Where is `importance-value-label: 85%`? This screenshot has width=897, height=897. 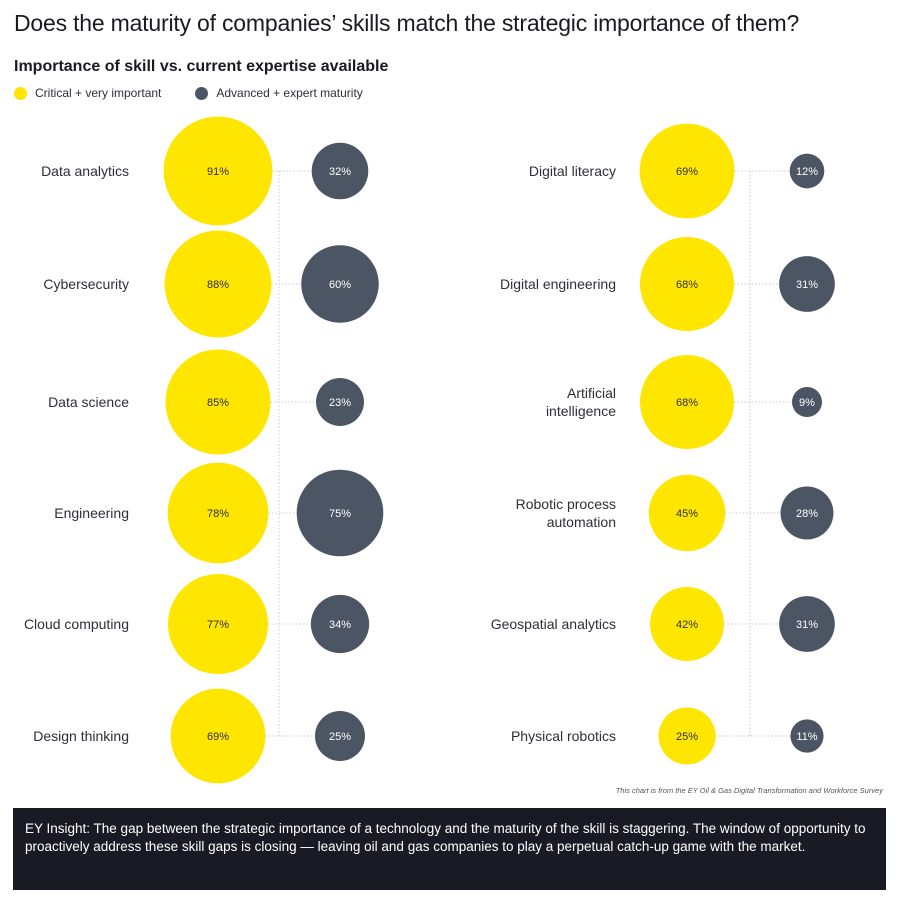 importance-value-label: 85% is located at coordinates (218, 403).